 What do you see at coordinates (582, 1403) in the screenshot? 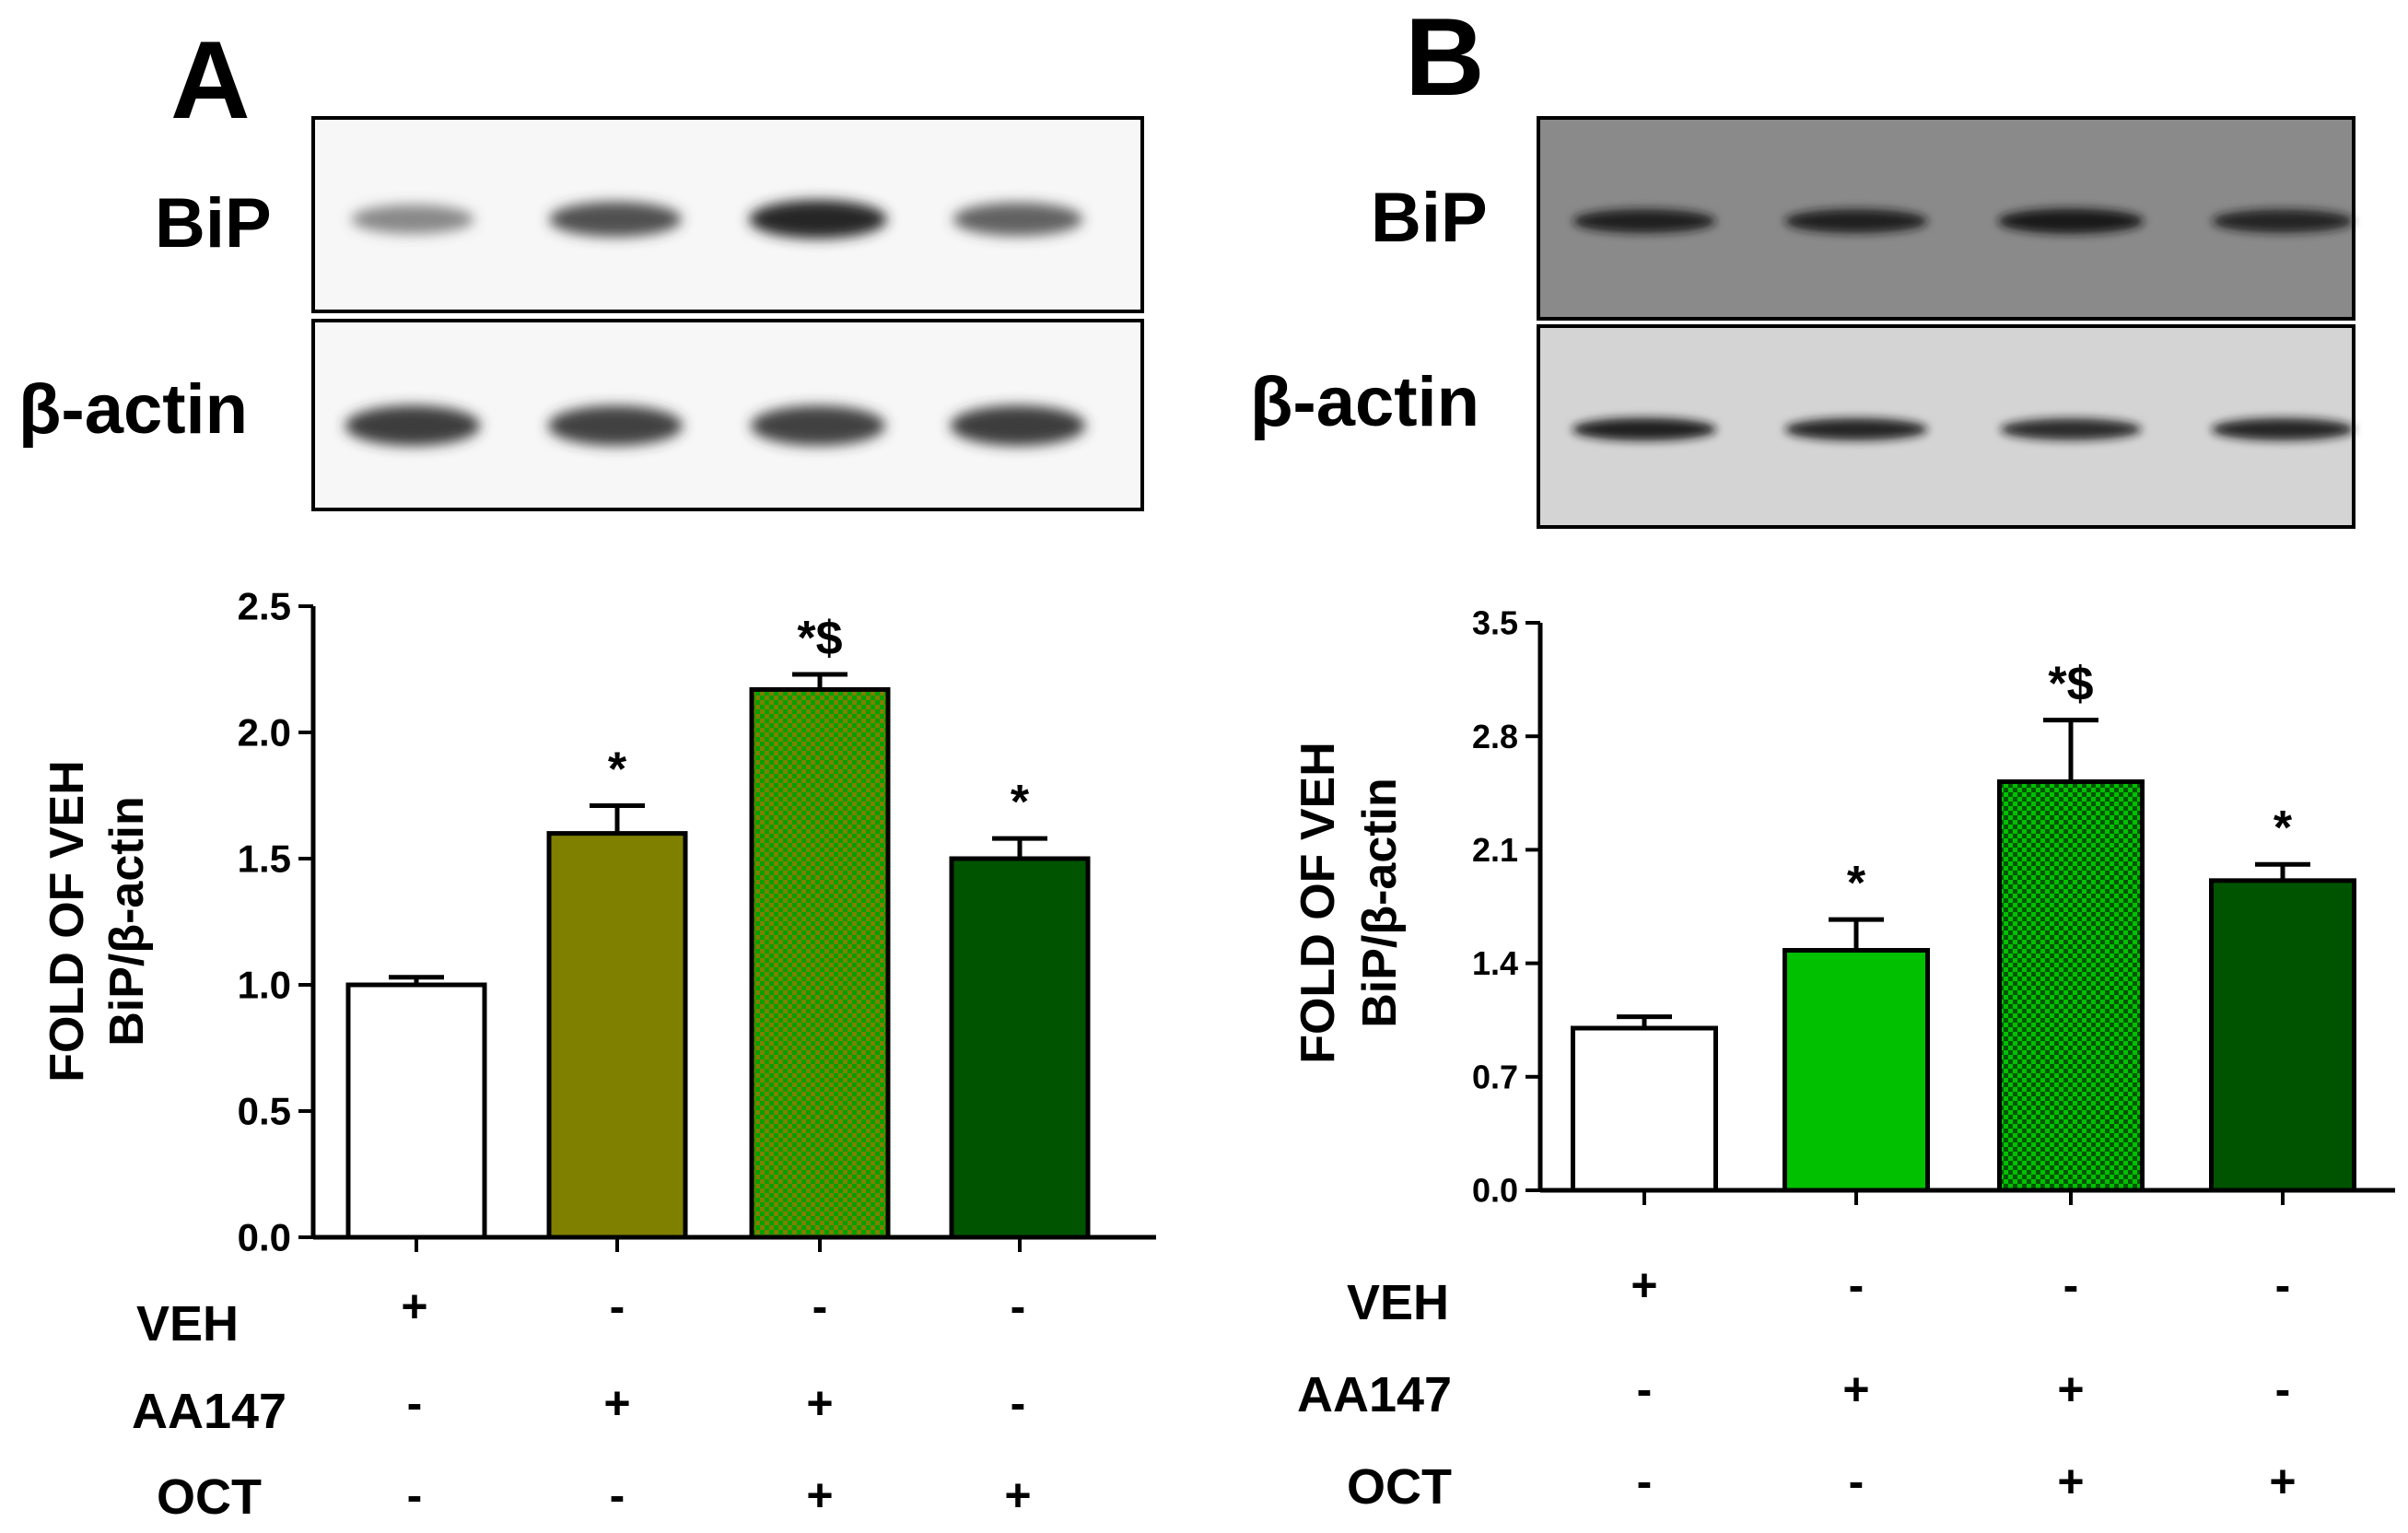
I see `panel-a-treatment-table: VEH AA147 OCT + - - - - + + - - - + +` at bounding box center [582, 1403].